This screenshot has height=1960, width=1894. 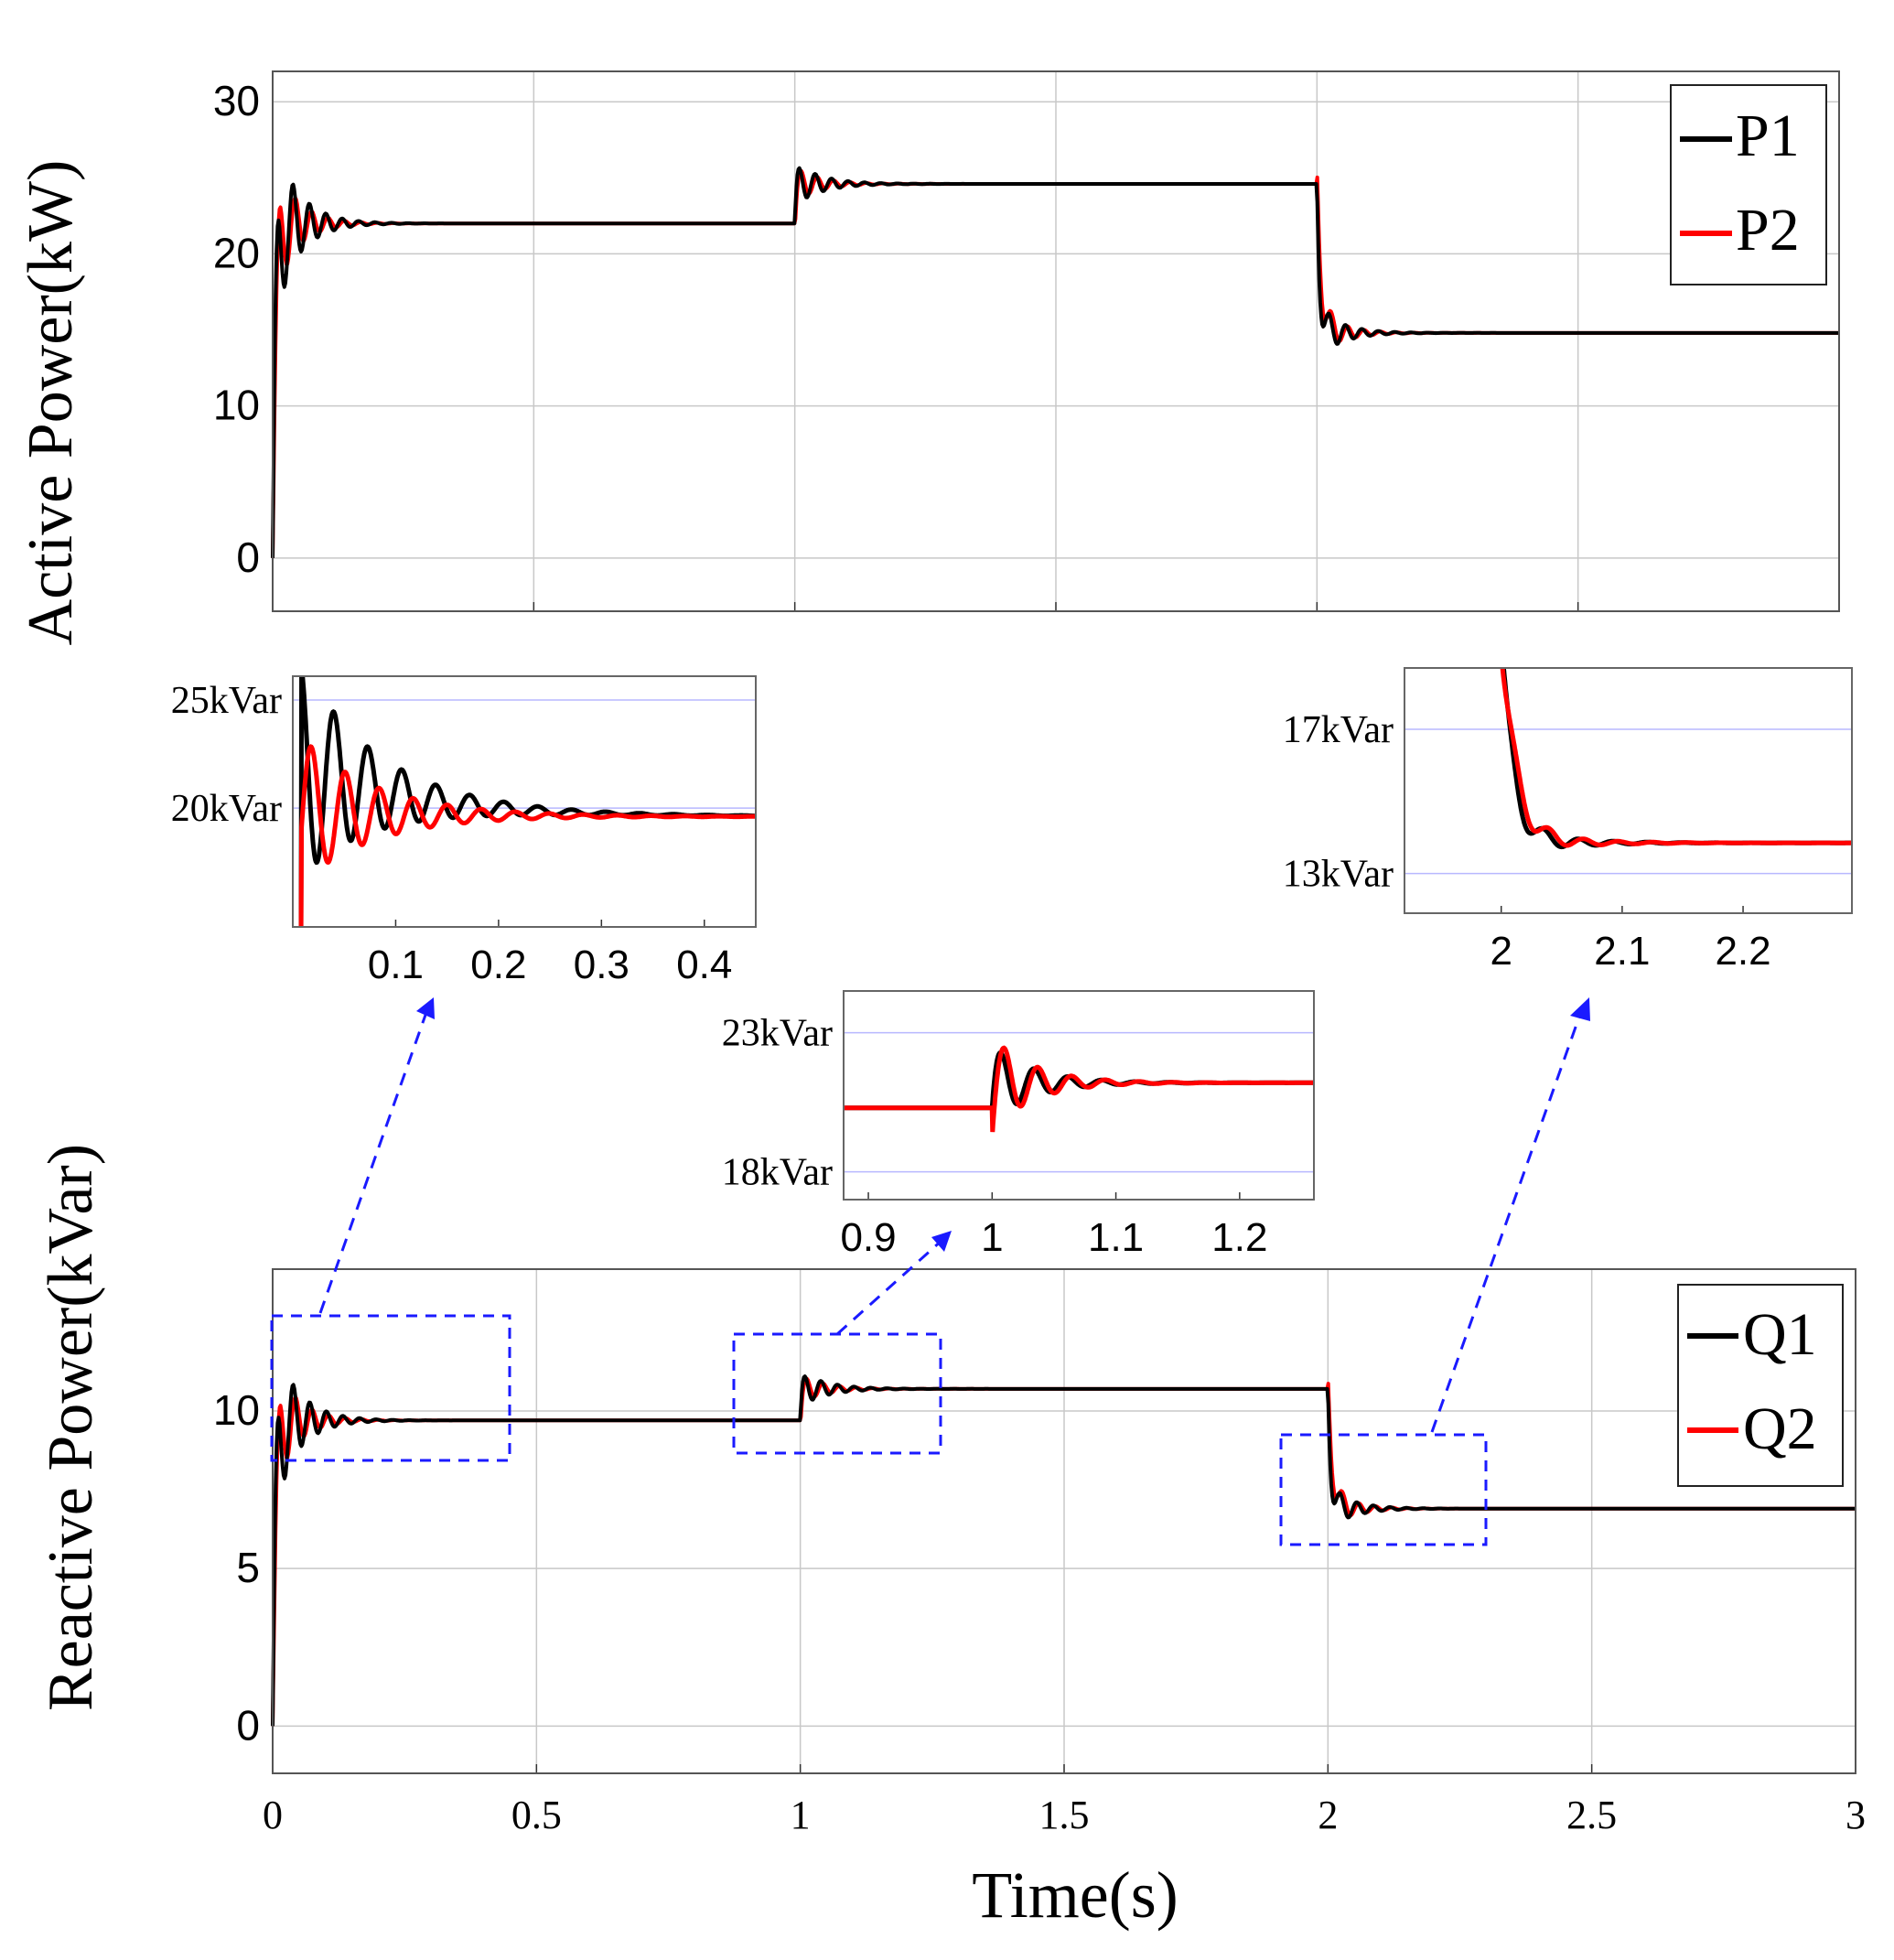 What do you see at coordinates (51, 403) in the screenshot?
I see `active-power-axis-title: Active Power(kW)` at bounding box center [51, 403].